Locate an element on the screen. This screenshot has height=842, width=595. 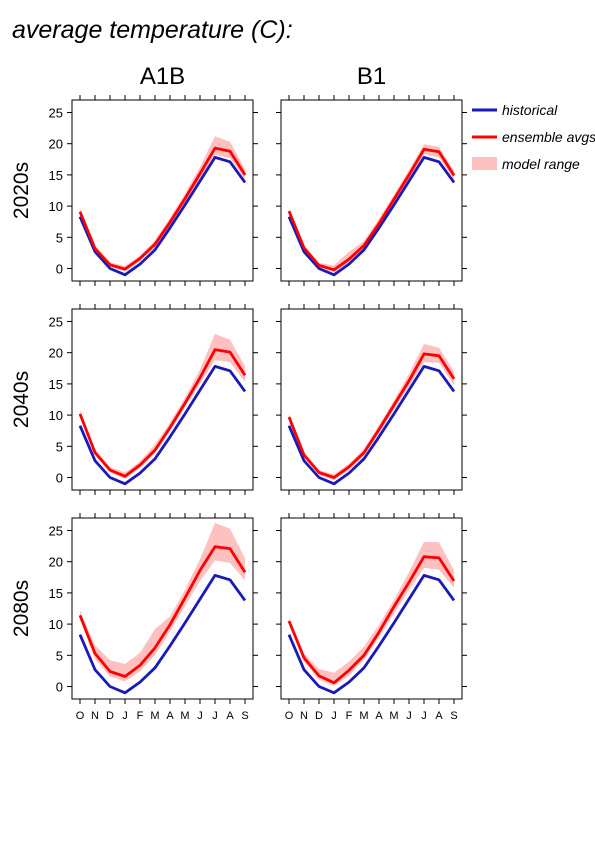
scenario-header-a1b: A1B is located at coordinates (162, 76).